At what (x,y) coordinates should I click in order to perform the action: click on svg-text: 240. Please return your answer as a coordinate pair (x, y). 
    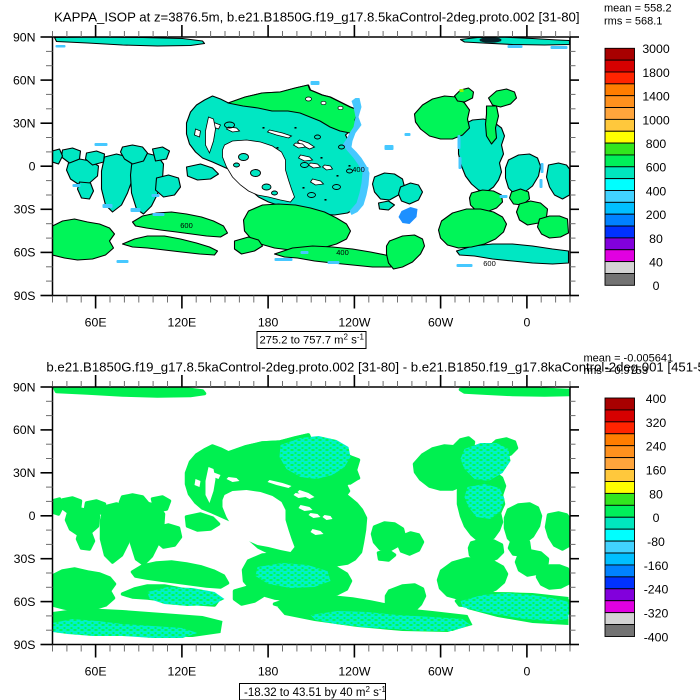
    Looking at the image, I should click on (656, 447).